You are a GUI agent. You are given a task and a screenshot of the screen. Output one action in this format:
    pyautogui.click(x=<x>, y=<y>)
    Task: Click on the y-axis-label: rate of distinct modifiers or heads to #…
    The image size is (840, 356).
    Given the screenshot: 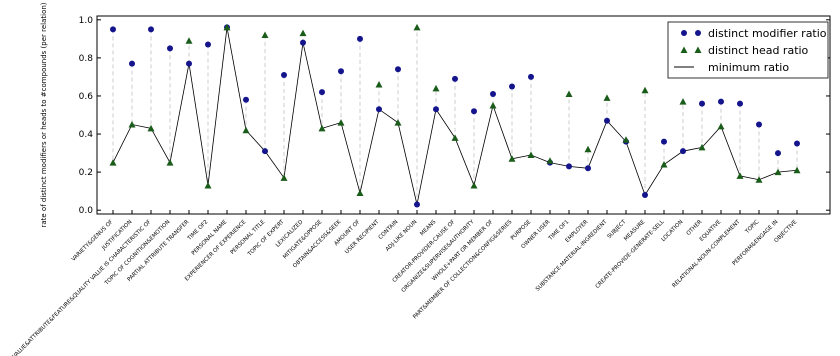 What is the action you would take?
    pyautogui.click(x=44, y=114)
    